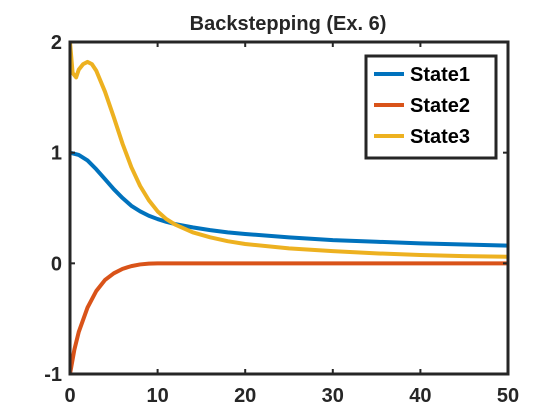 Image resolution: width=560 pixels, height=420 pixels. What do you see at coordinates (69, 396) in the screenshot?
I see `x-tick-label: 0` at bounding box center [69, 396].